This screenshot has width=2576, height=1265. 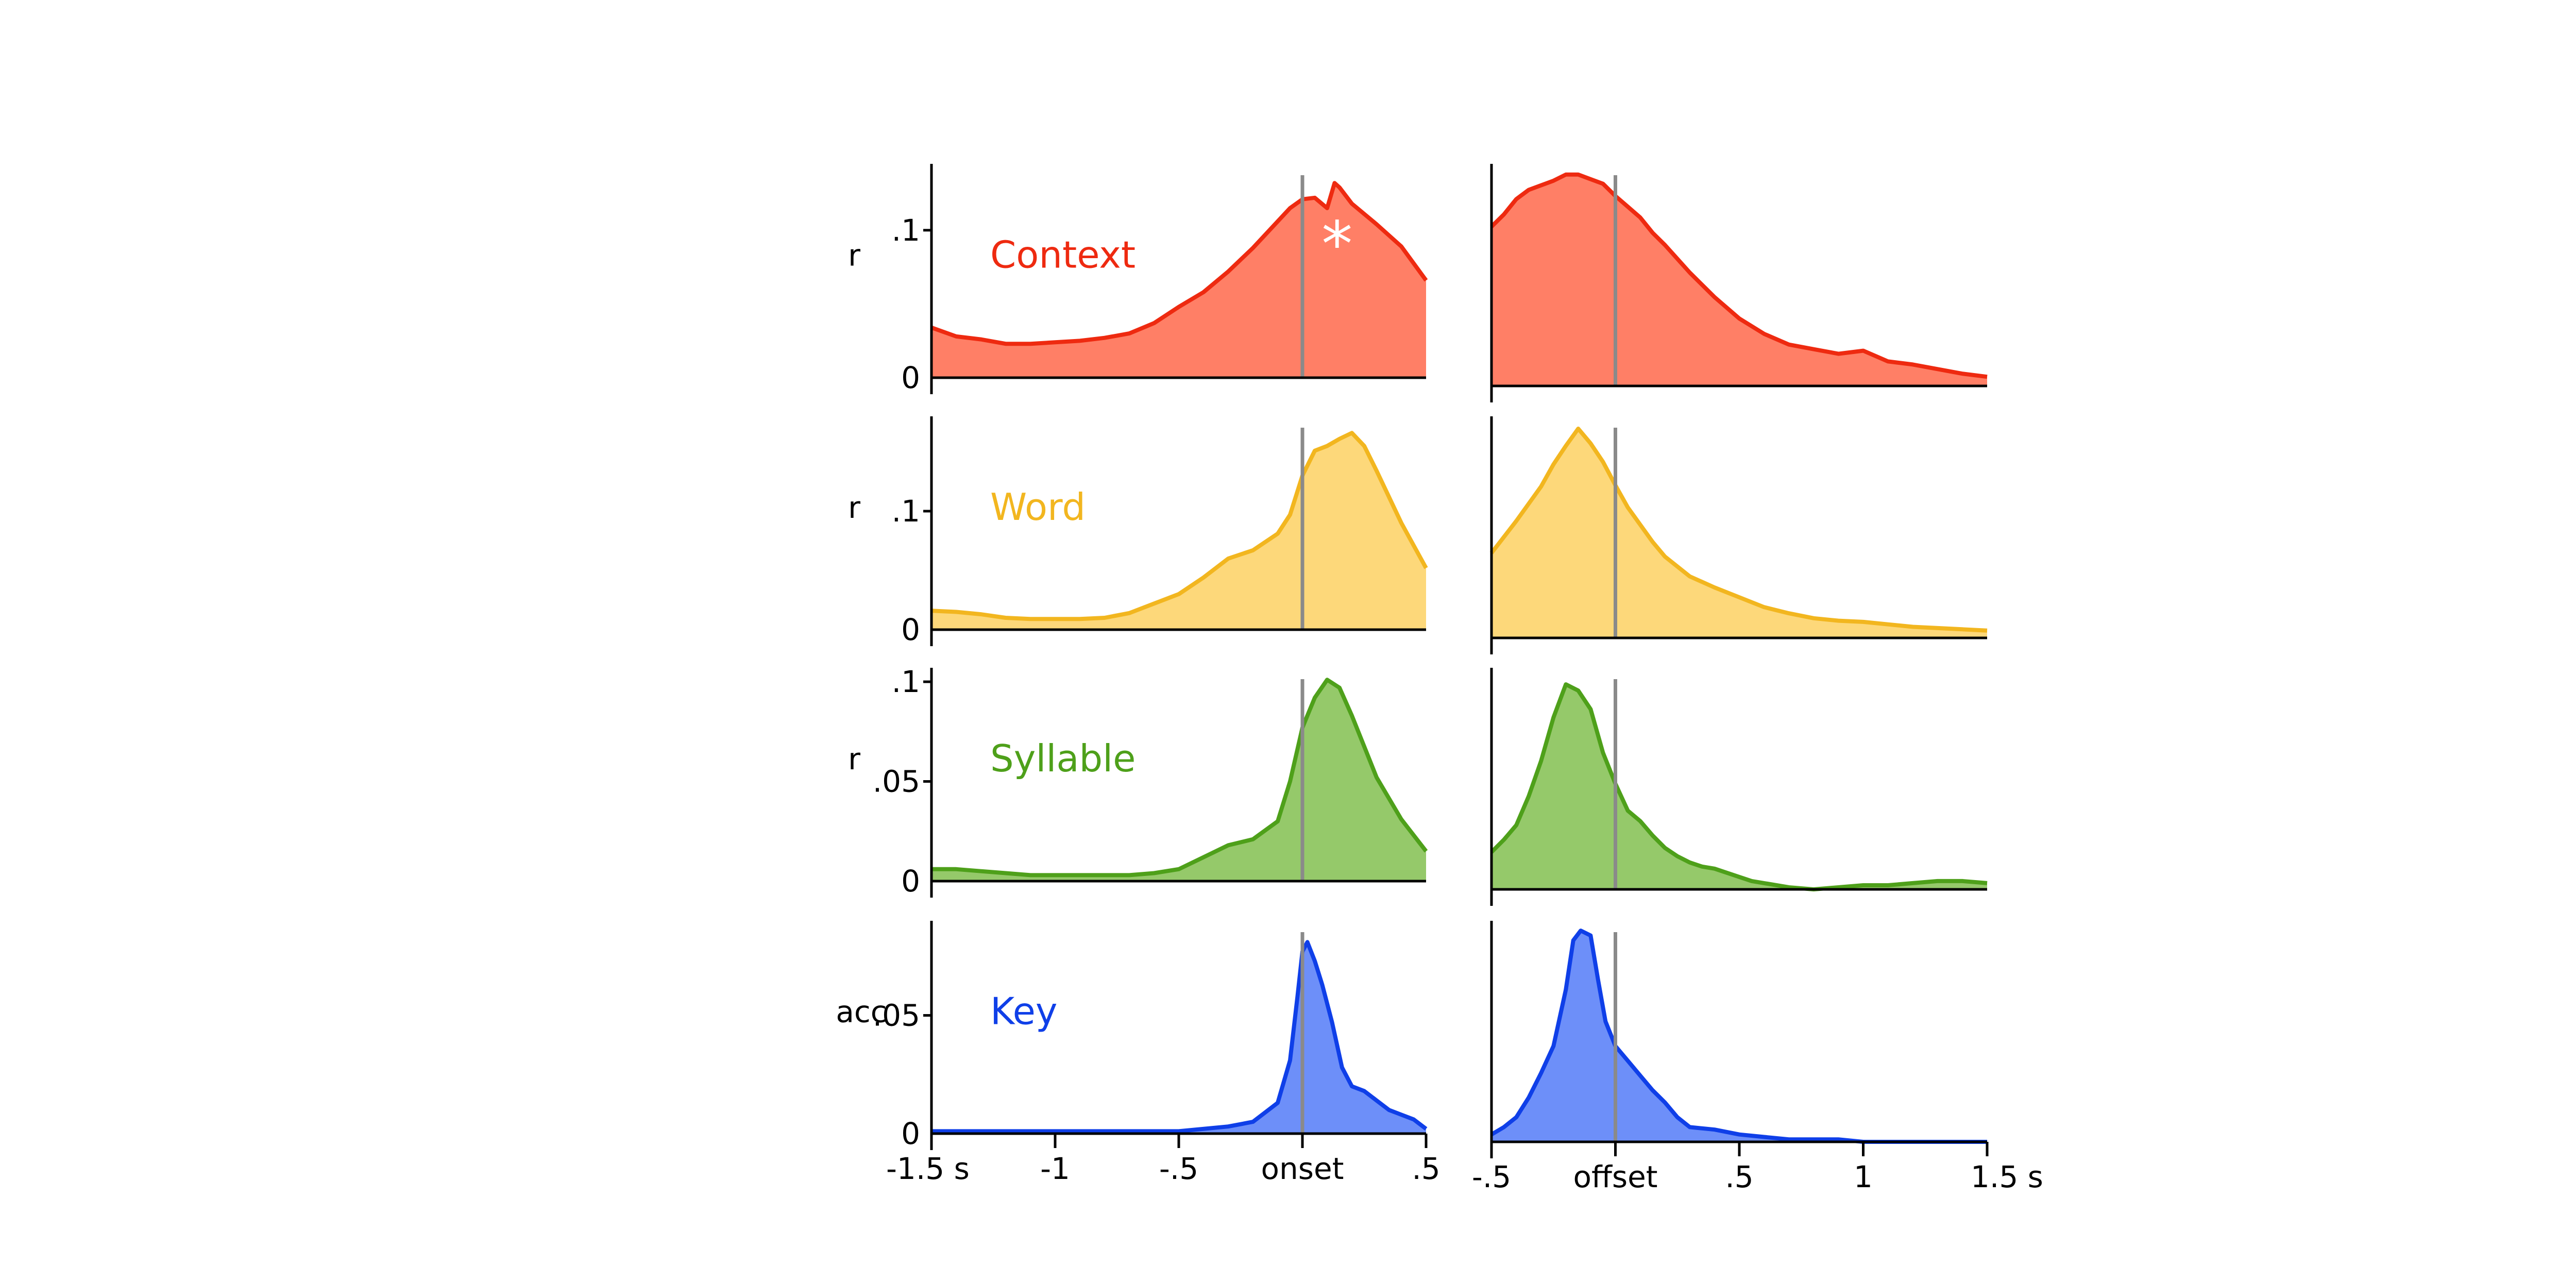 I want to click on x-tick-label: -1, so click(x=1055, y=1168).